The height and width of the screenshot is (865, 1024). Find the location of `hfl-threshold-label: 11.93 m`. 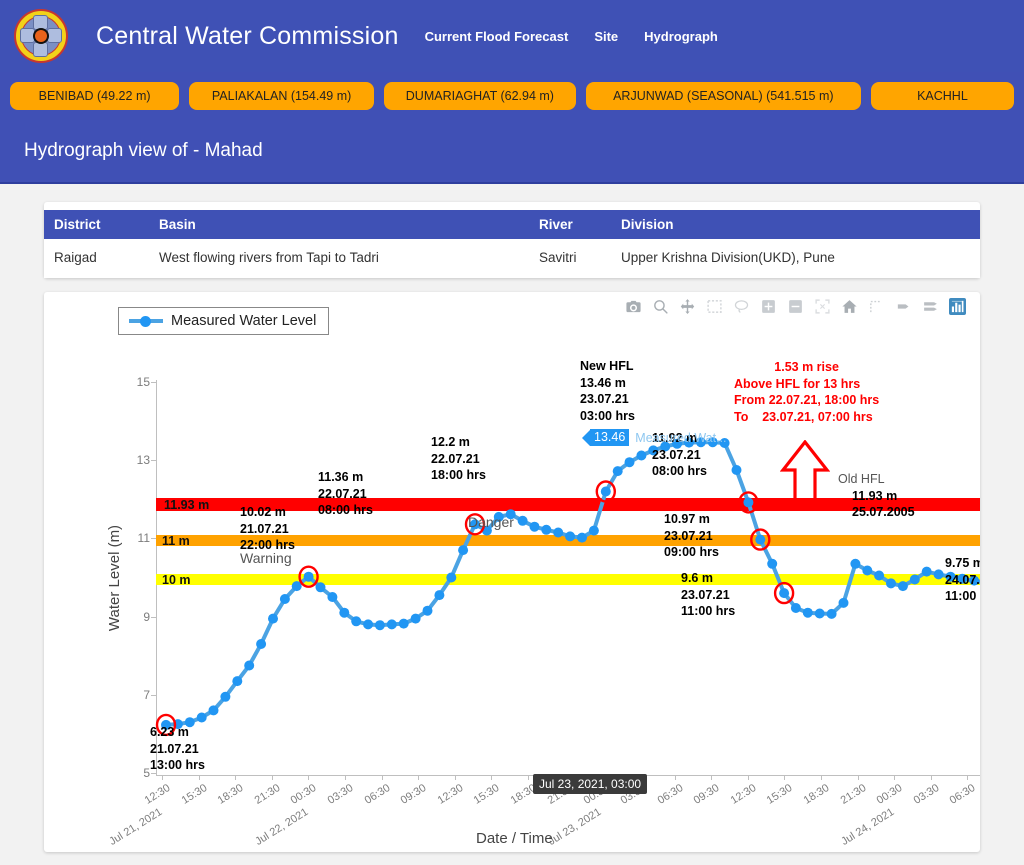

hfl-threshold-label: 11.93 m is located at coordinates (187, 505).